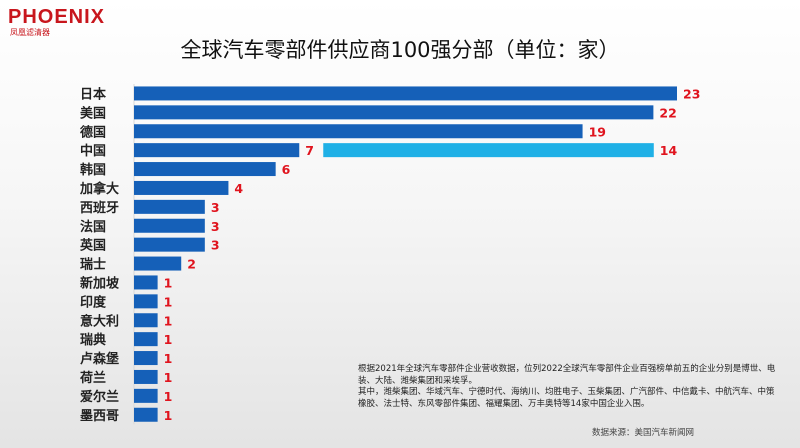  What do you see at coordinates (488, 150) in the screenshot?
I see `bar-extra` at bounding box center [488, 150].